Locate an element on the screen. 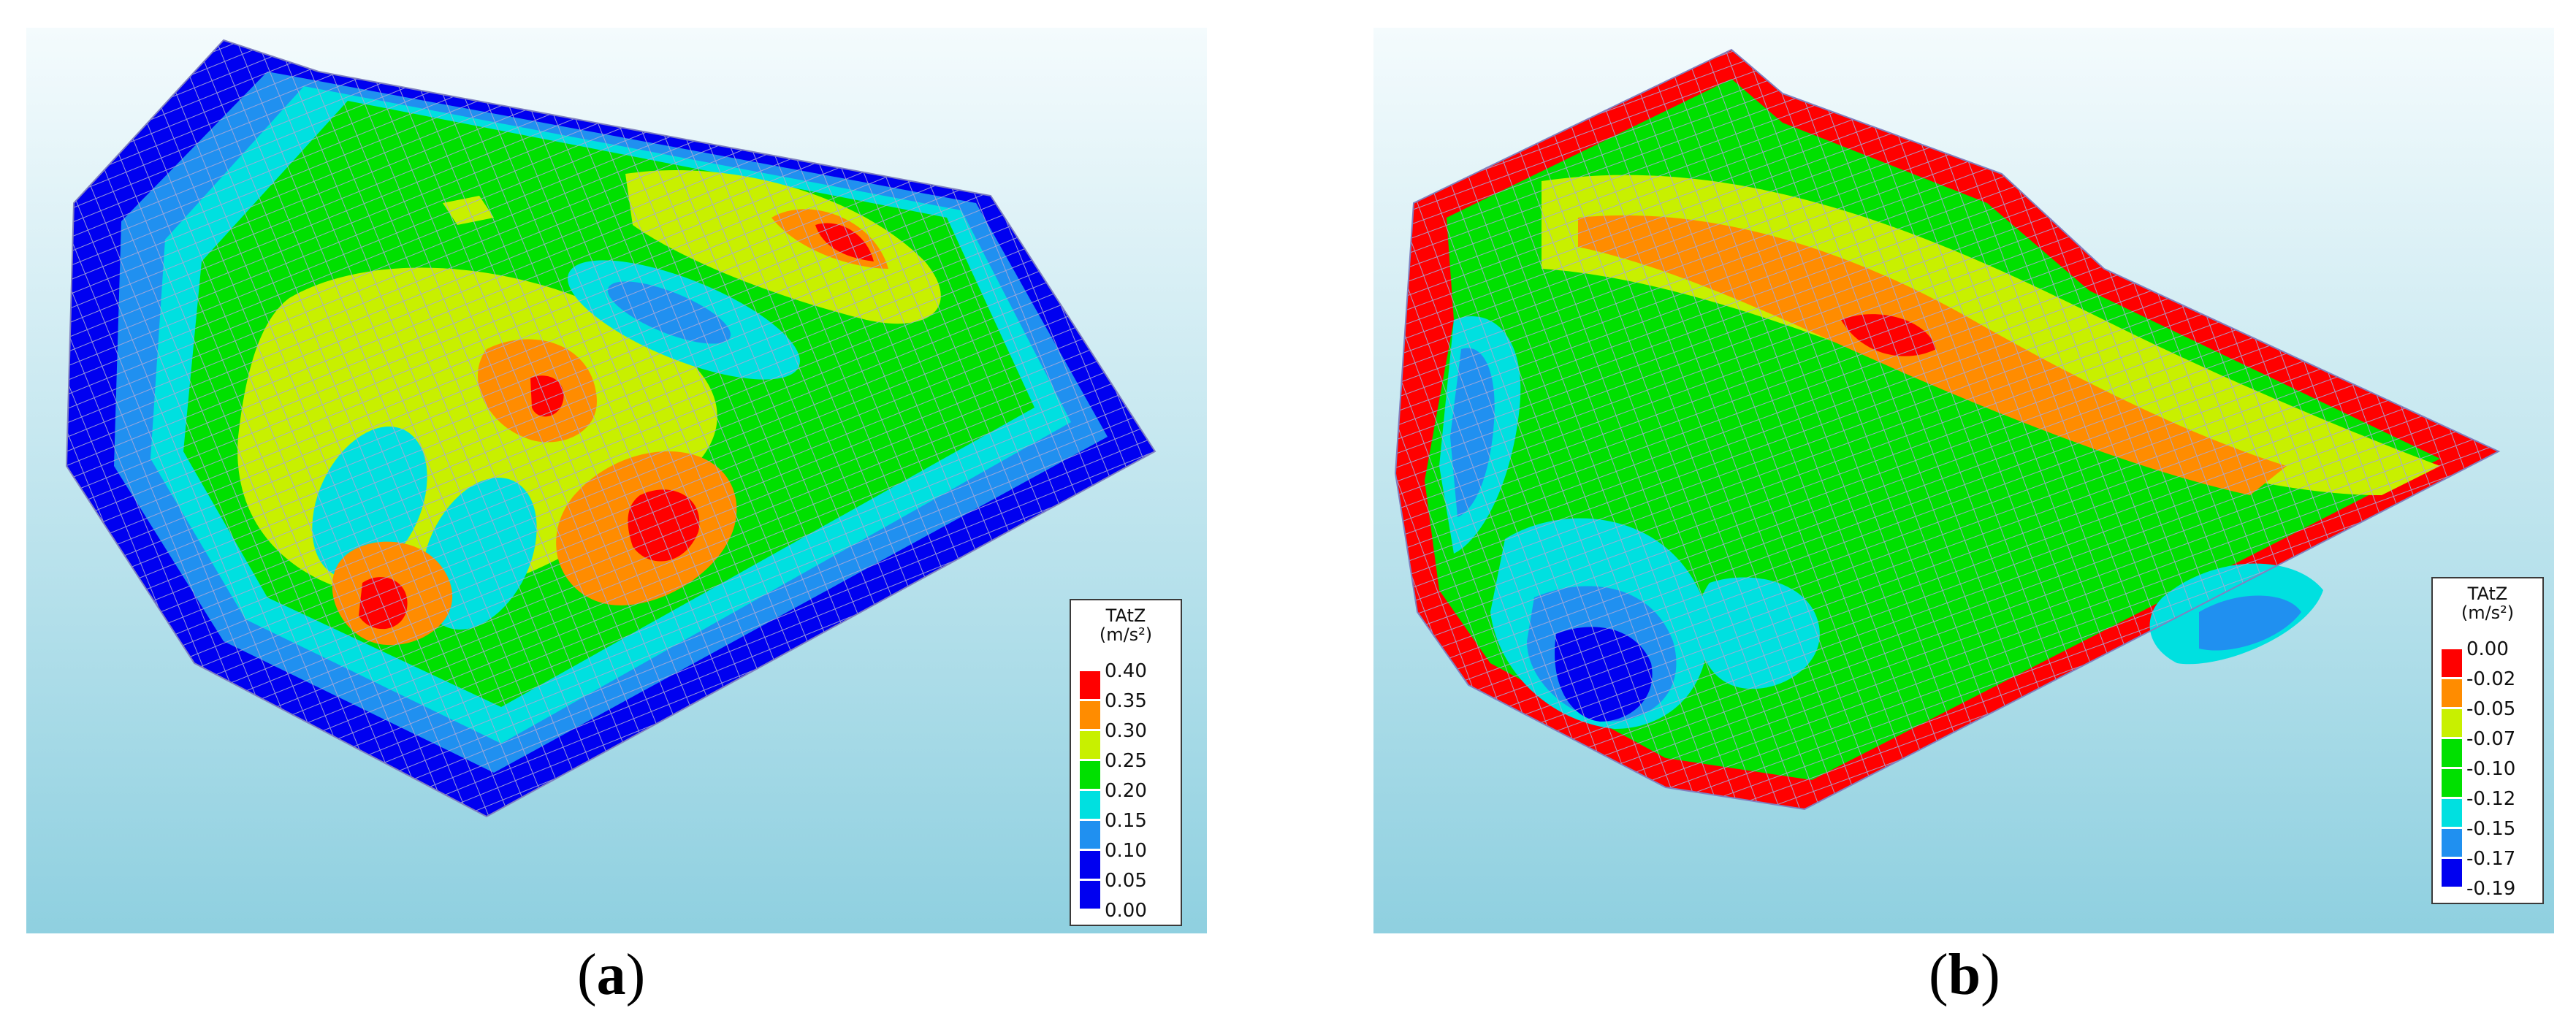  legend-tick-label: 0.15 is located at coordinates (1126, 821).